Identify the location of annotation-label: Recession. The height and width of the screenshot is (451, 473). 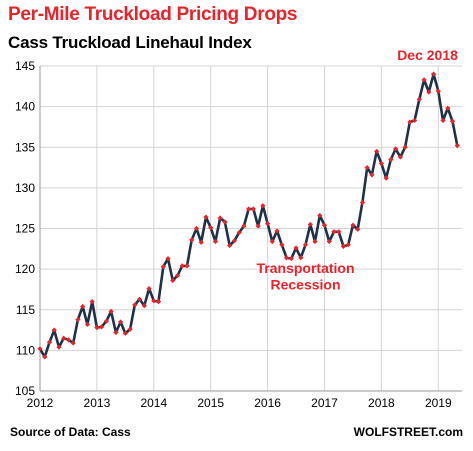
(306, 284).